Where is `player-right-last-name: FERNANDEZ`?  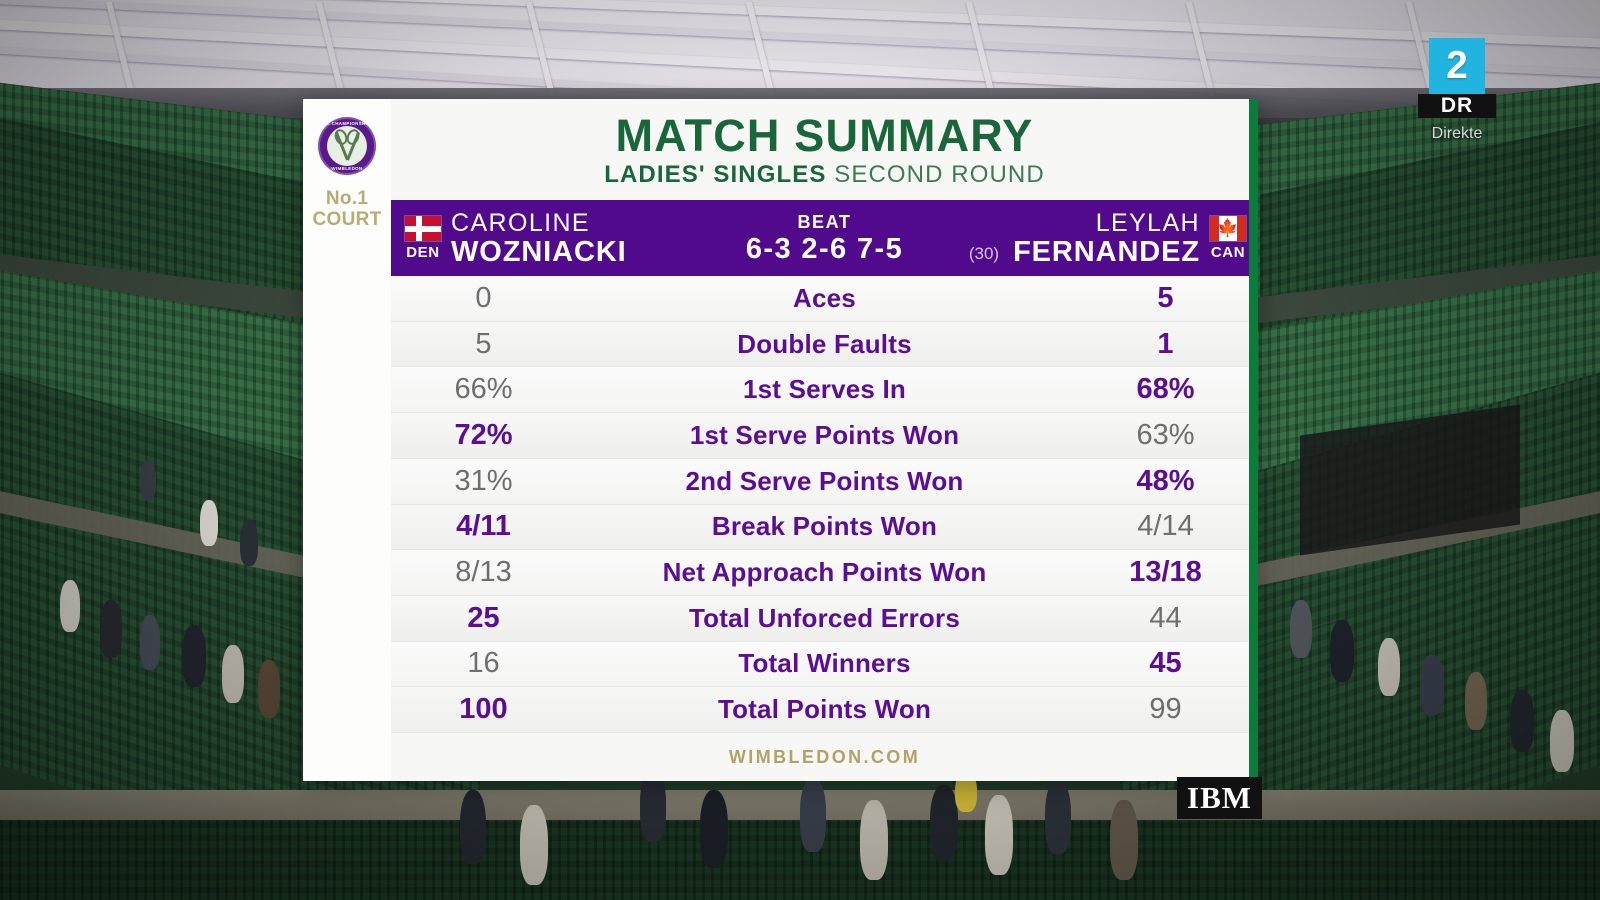 player-right-last-name: FERNANDEZ is located at coordinates (1106, 252).